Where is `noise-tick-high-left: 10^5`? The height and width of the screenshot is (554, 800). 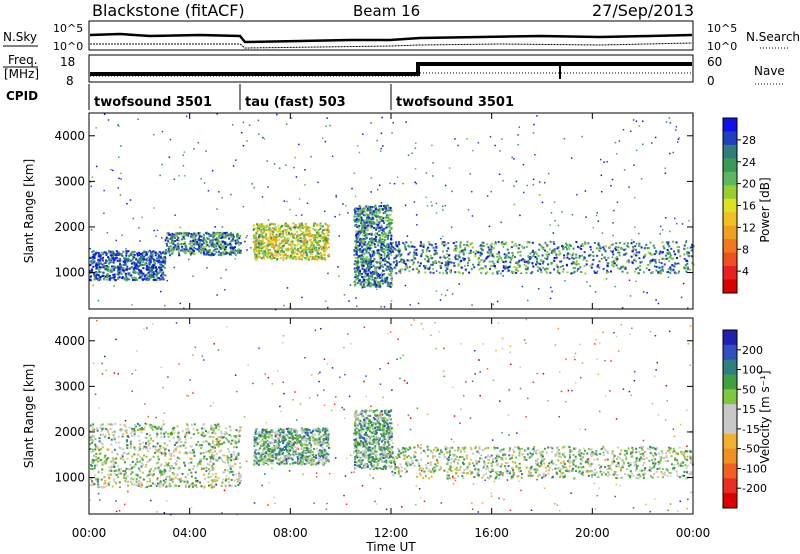 noise-tick-high-left: 10^5 is located at coordinates (68, 28).